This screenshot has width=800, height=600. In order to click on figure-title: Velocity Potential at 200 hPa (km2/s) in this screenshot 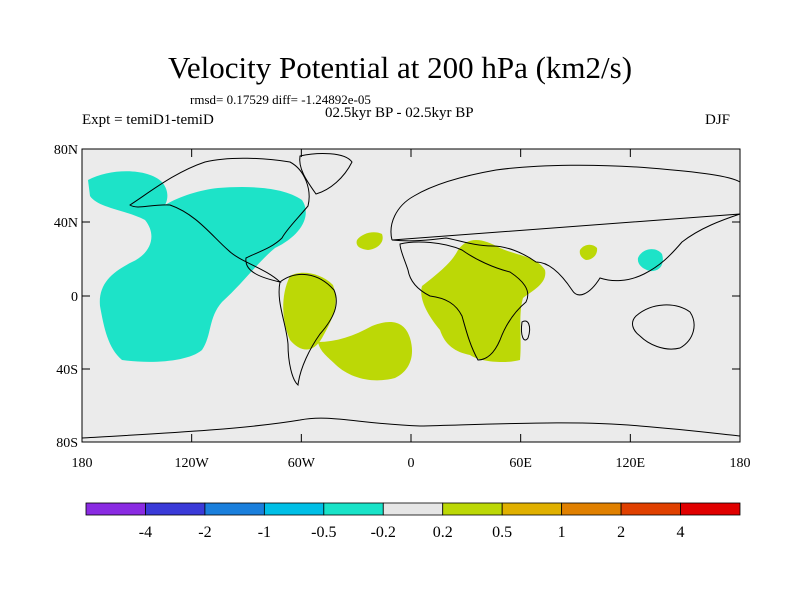, I will do `click(400, 67)`.